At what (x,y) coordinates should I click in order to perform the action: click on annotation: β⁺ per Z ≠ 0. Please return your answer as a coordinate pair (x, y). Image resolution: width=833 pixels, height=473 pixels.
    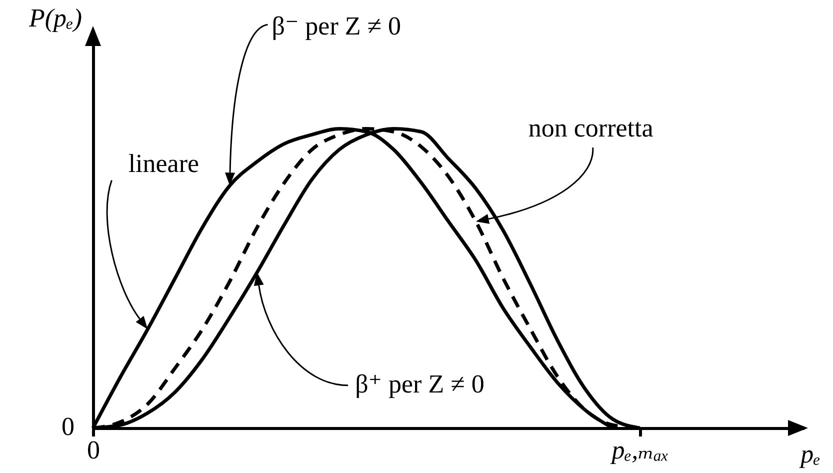
    Looking at the image, I should click on (419, 383).